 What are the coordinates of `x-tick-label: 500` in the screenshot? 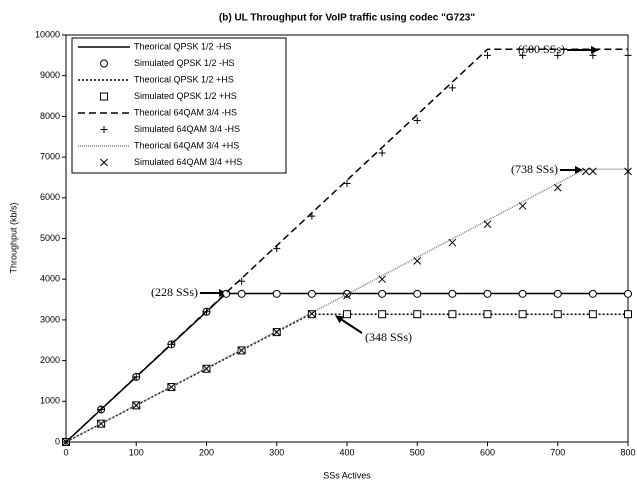 It's located at (417, 452).